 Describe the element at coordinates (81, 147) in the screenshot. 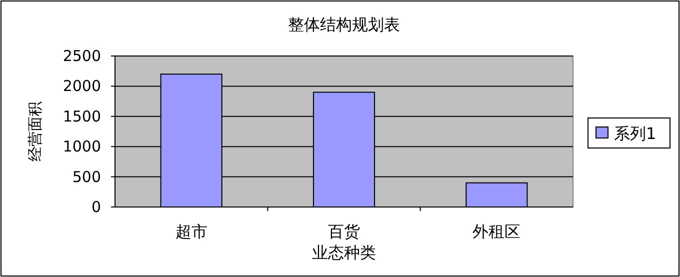

I see `y-tick-label: 1000` at that location.